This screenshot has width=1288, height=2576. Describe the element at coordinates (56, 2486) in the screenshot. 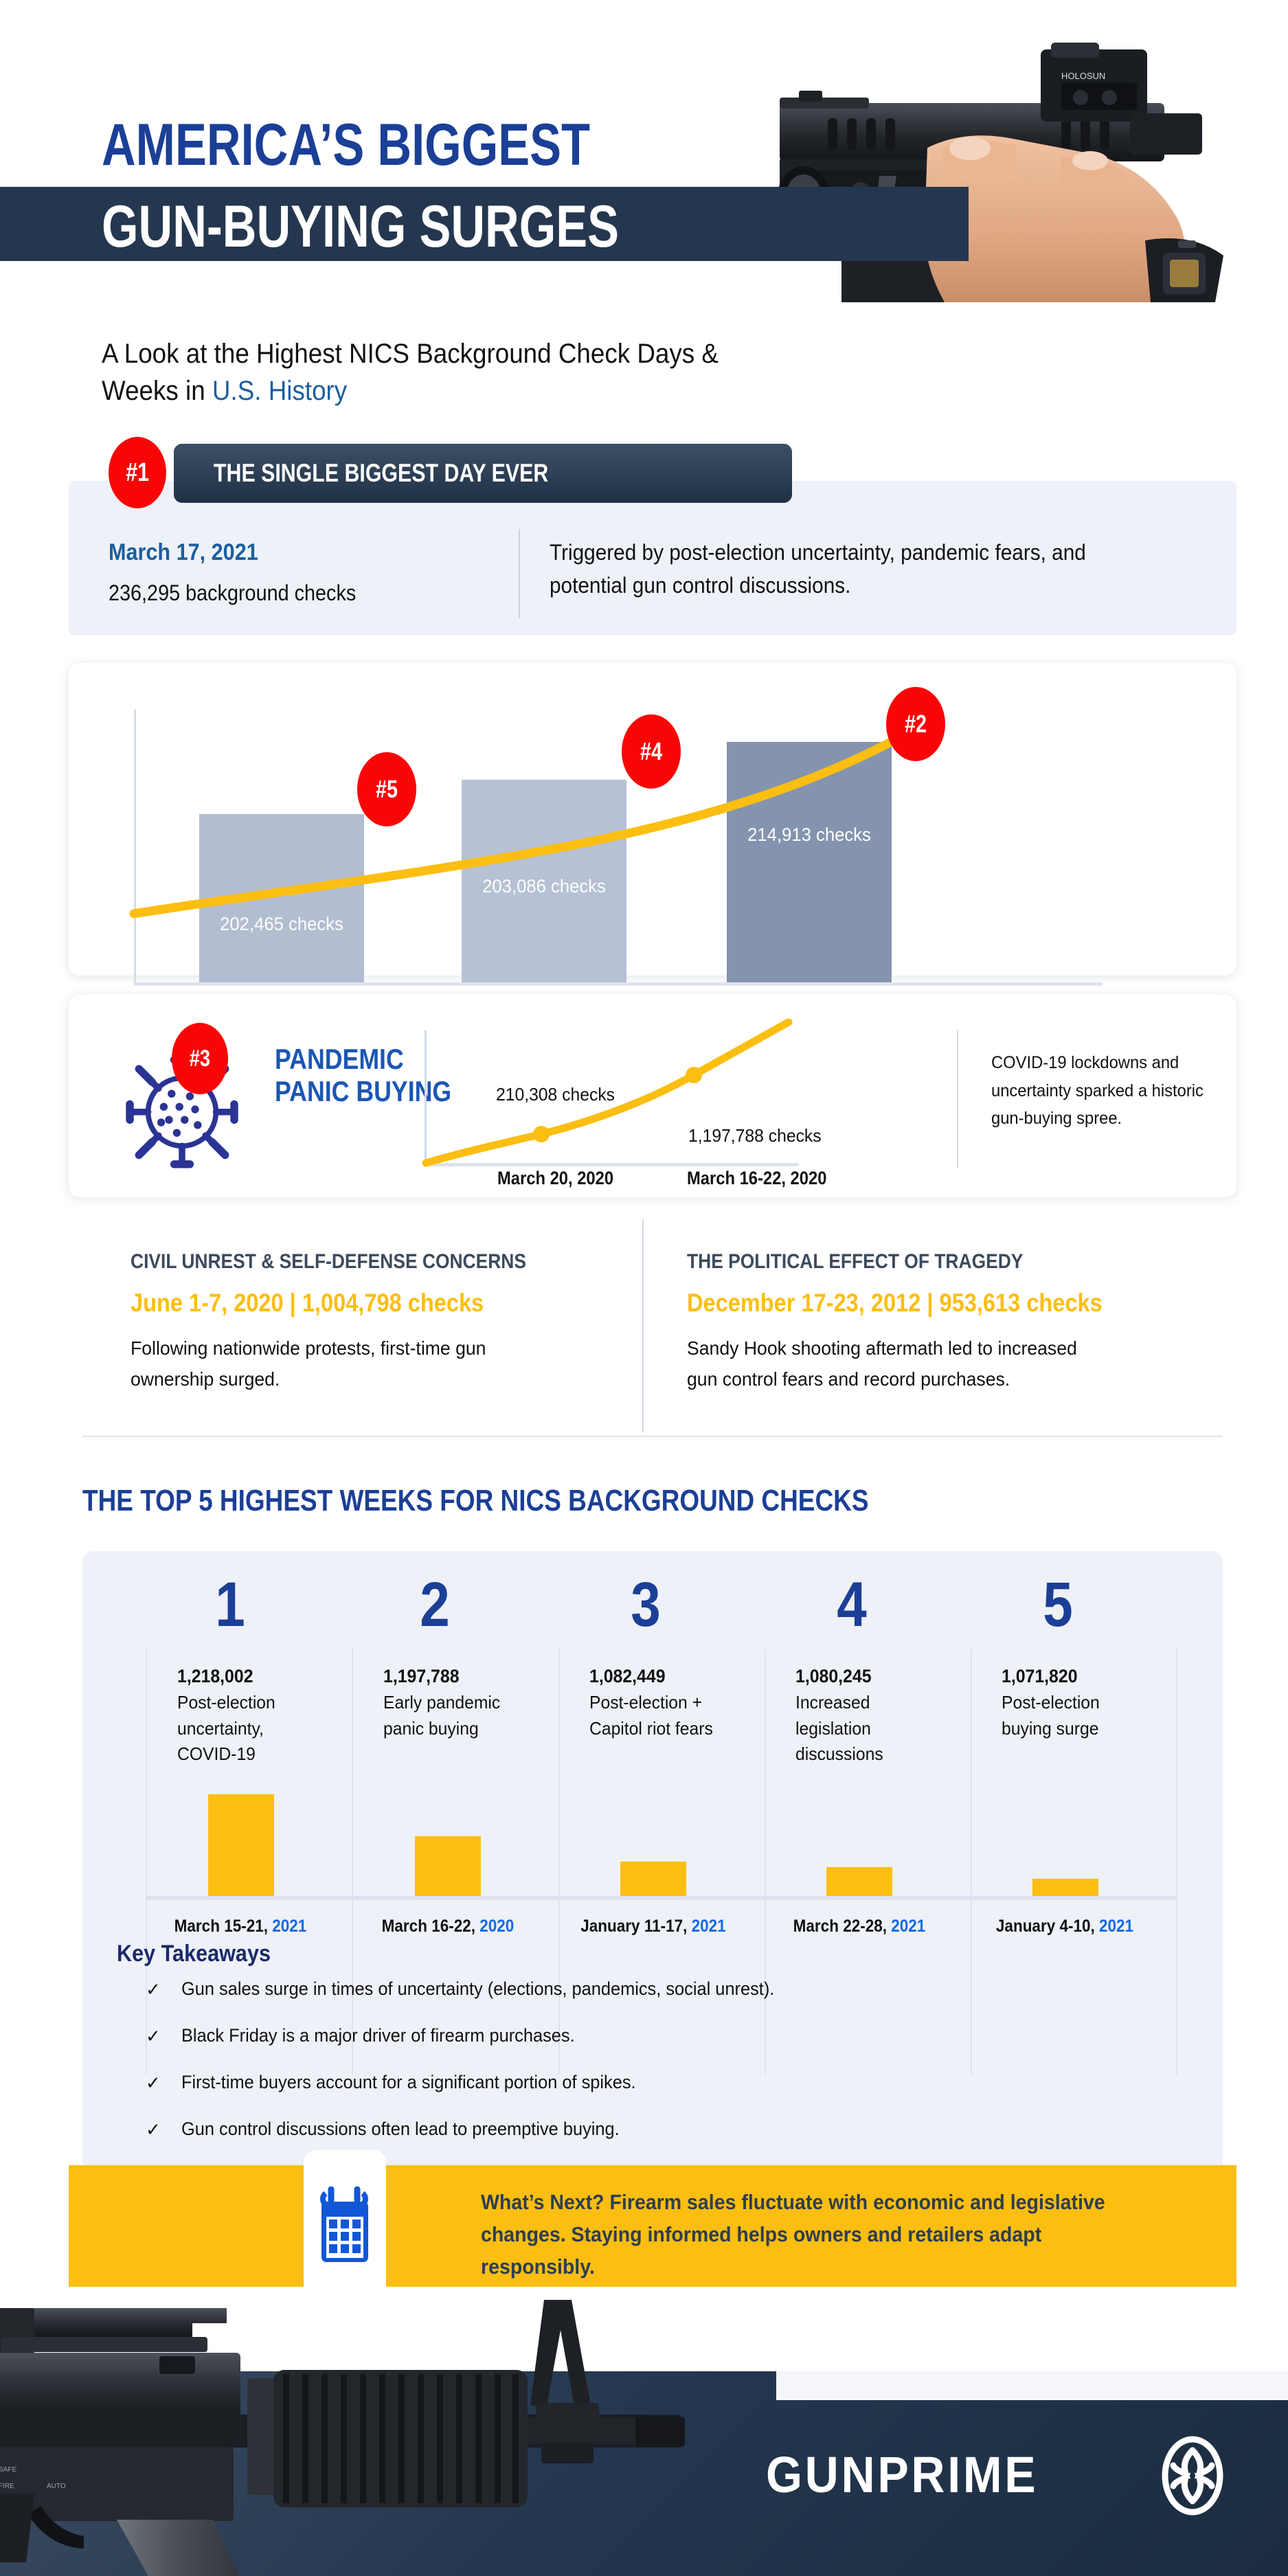

I see `svg-text: AUTO` at that location.